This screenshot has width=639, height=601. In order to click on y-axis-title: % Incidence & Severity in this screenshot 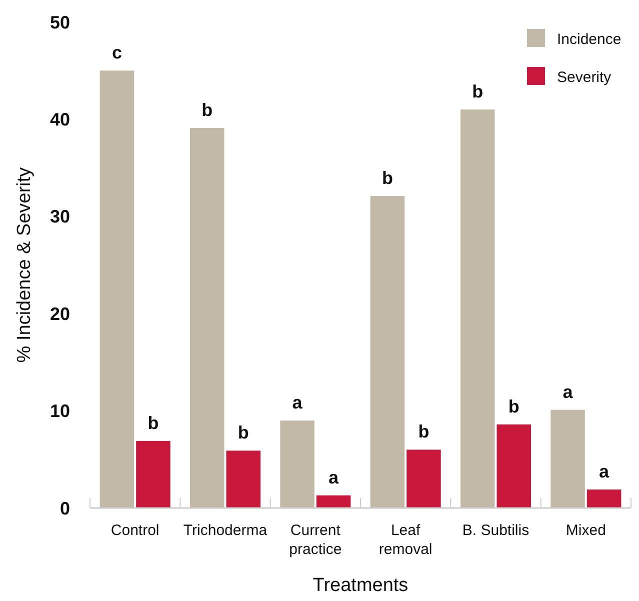, I will do `click(24, 264)`.